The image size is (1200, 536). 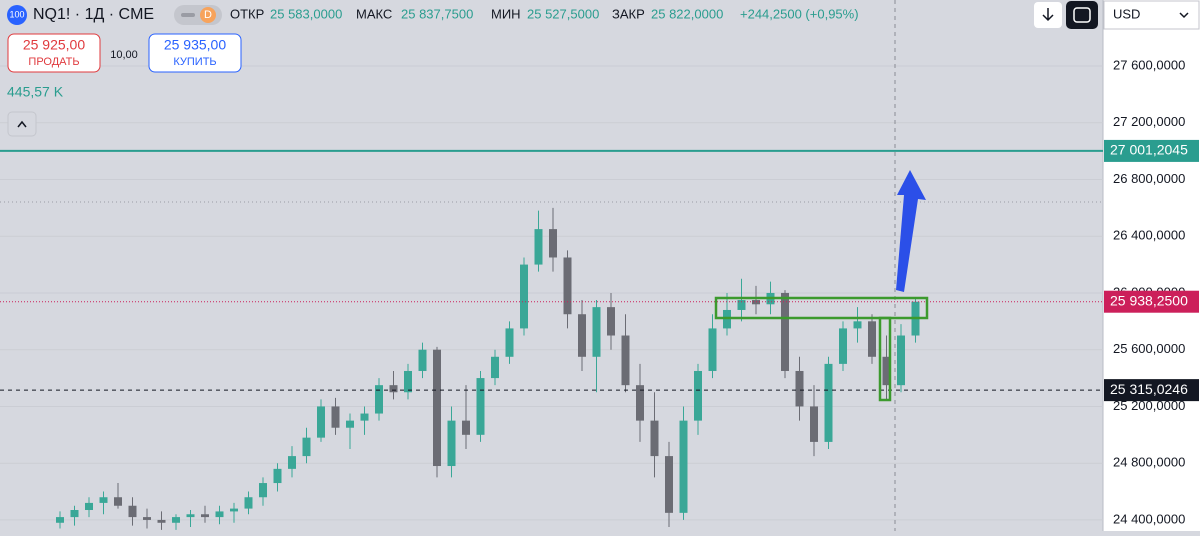 I want to click on session: D, so click(x=208, y=15).